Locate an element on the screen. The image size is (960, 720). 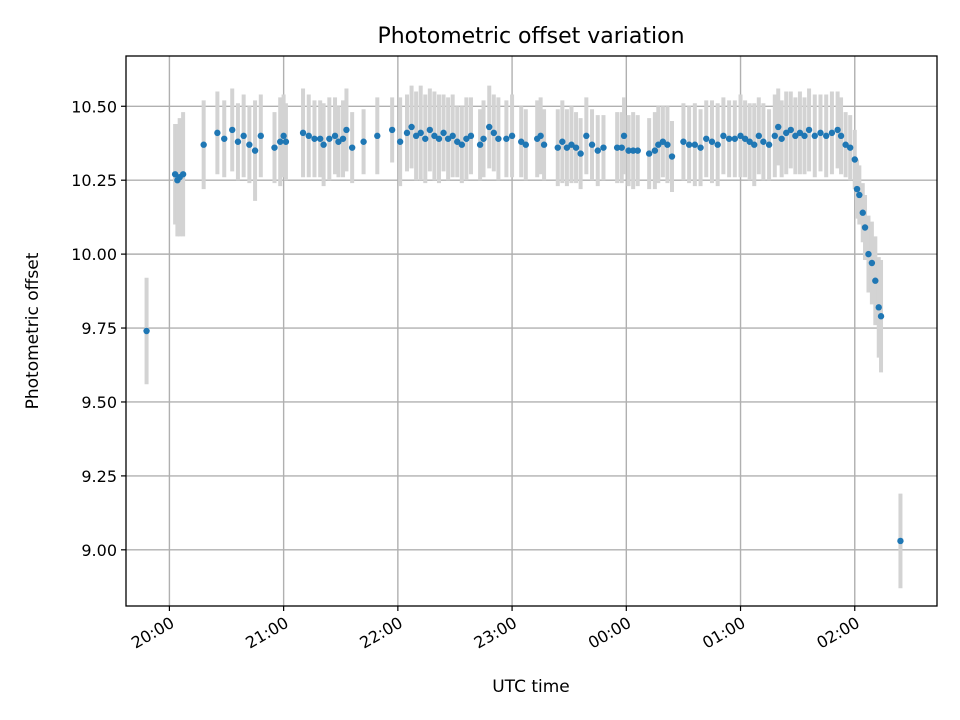
y-tick-label: 9.25 is located at coordinates (99, 476).